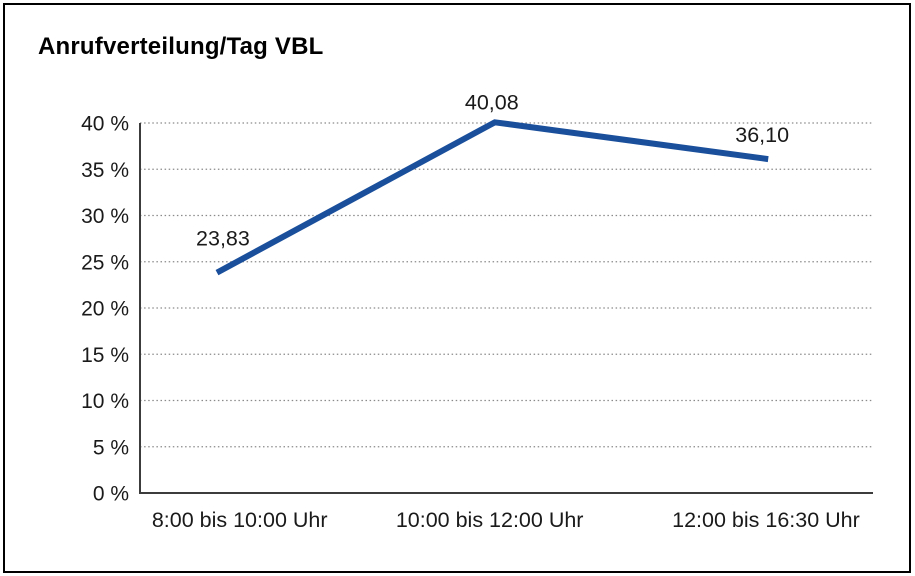  I want to click on y-axis-tick-label: 20 %, so click(105, 309).